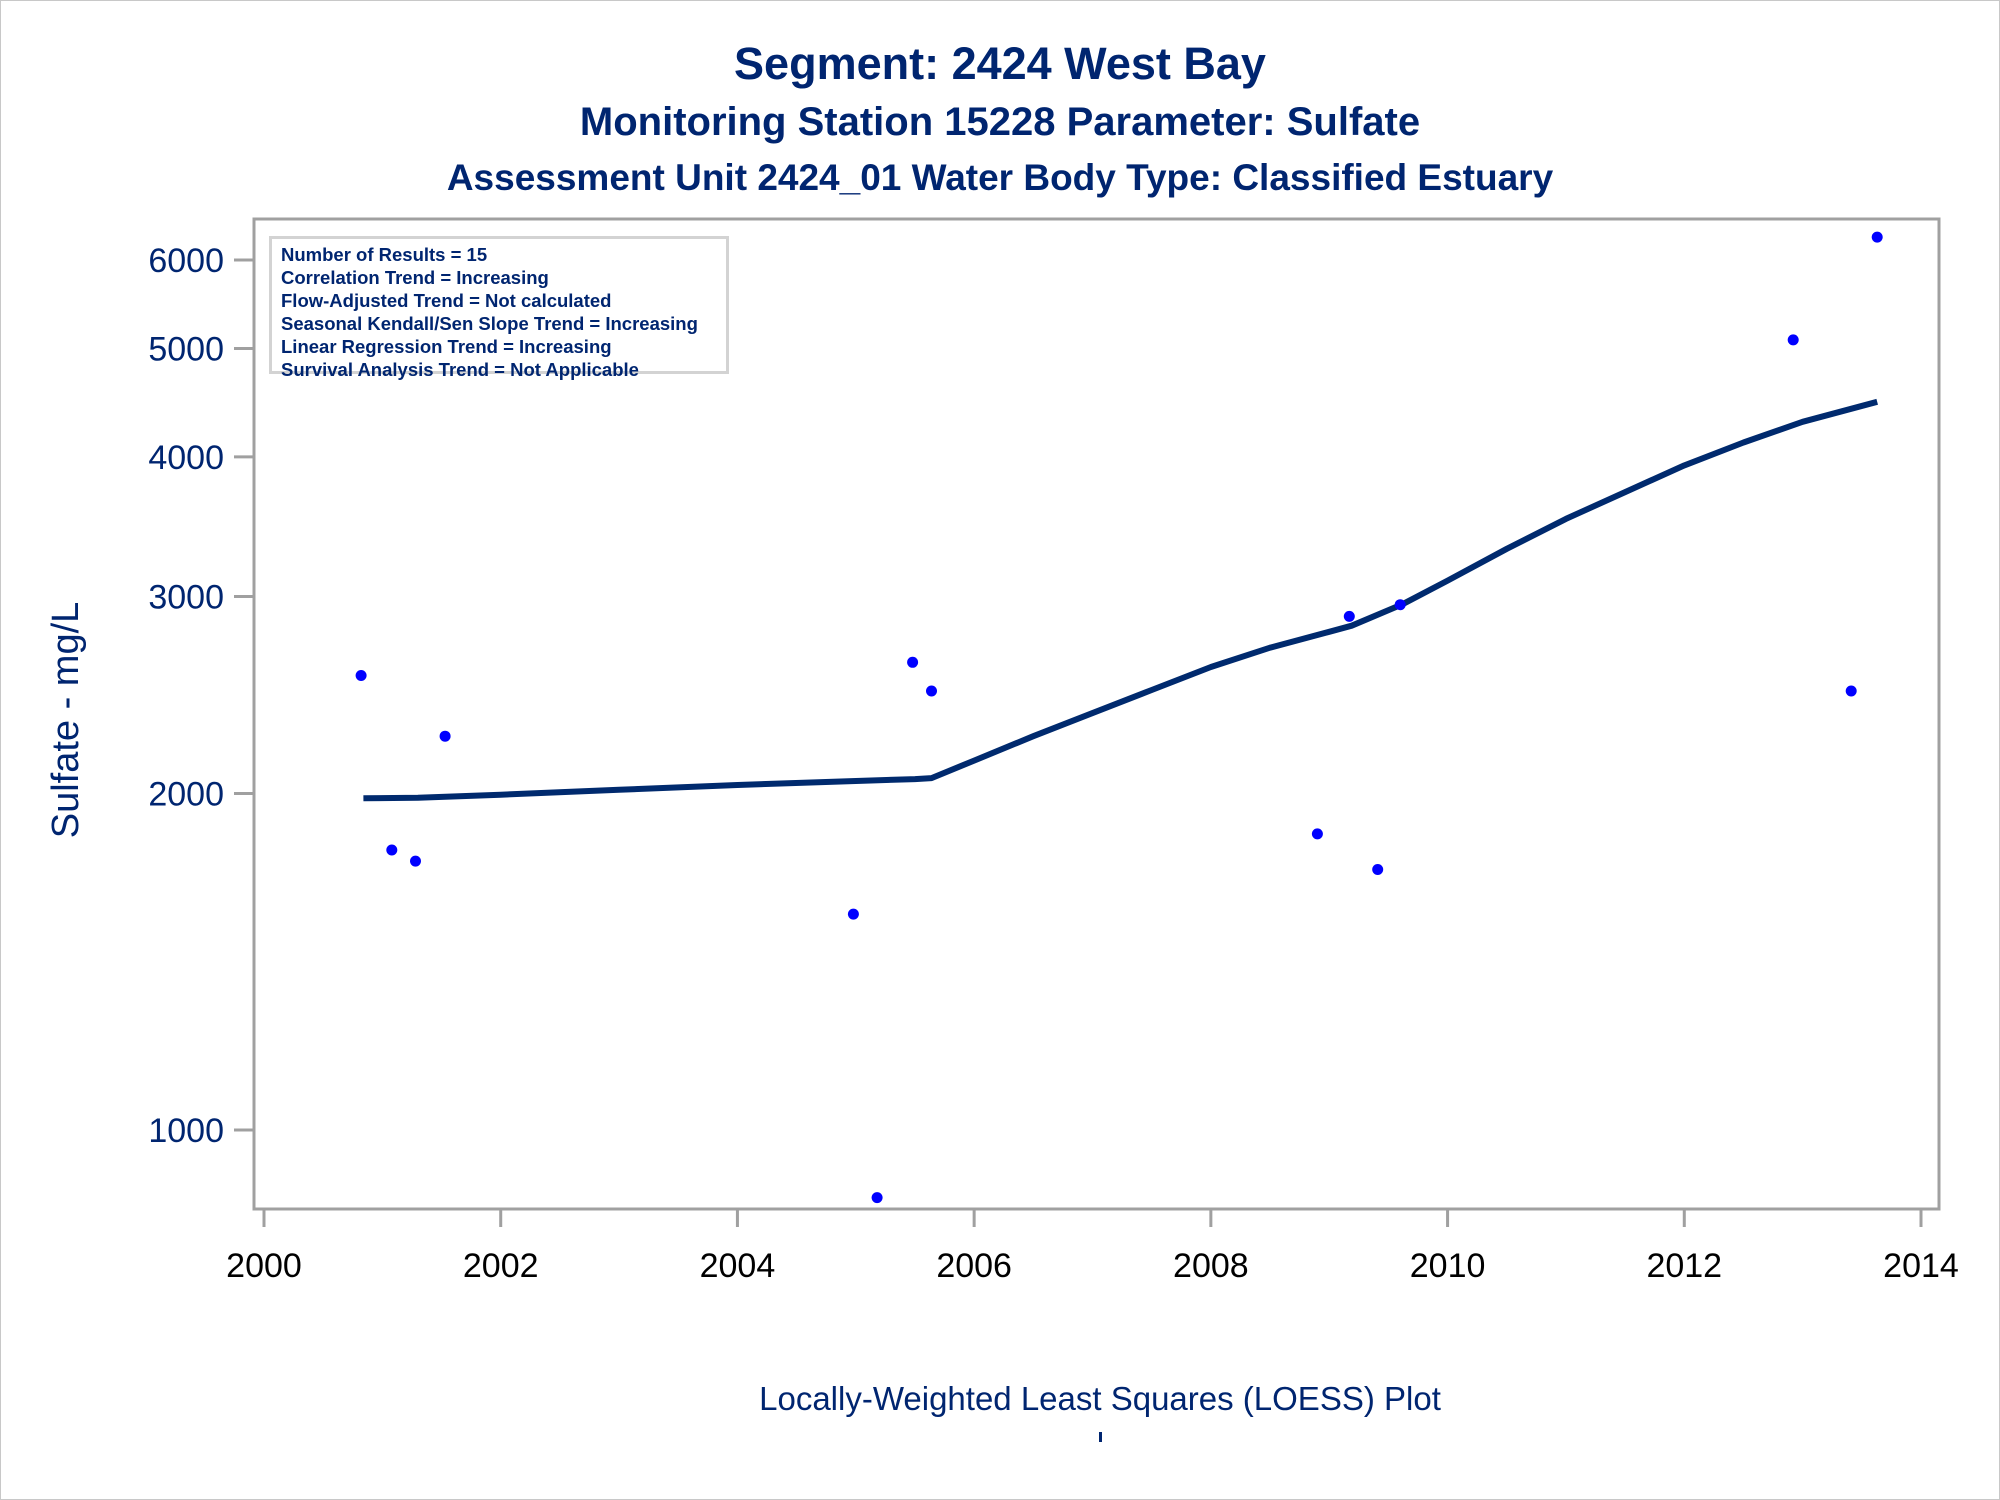 This screenshot has height=1500, width=2000. What do you see at coordinates (446, 300) in the screenshot?
I see `legend-flow-adjusted-trend: Flow-Adjusted Trend = Not calculated` at bounding box center [446, 300].